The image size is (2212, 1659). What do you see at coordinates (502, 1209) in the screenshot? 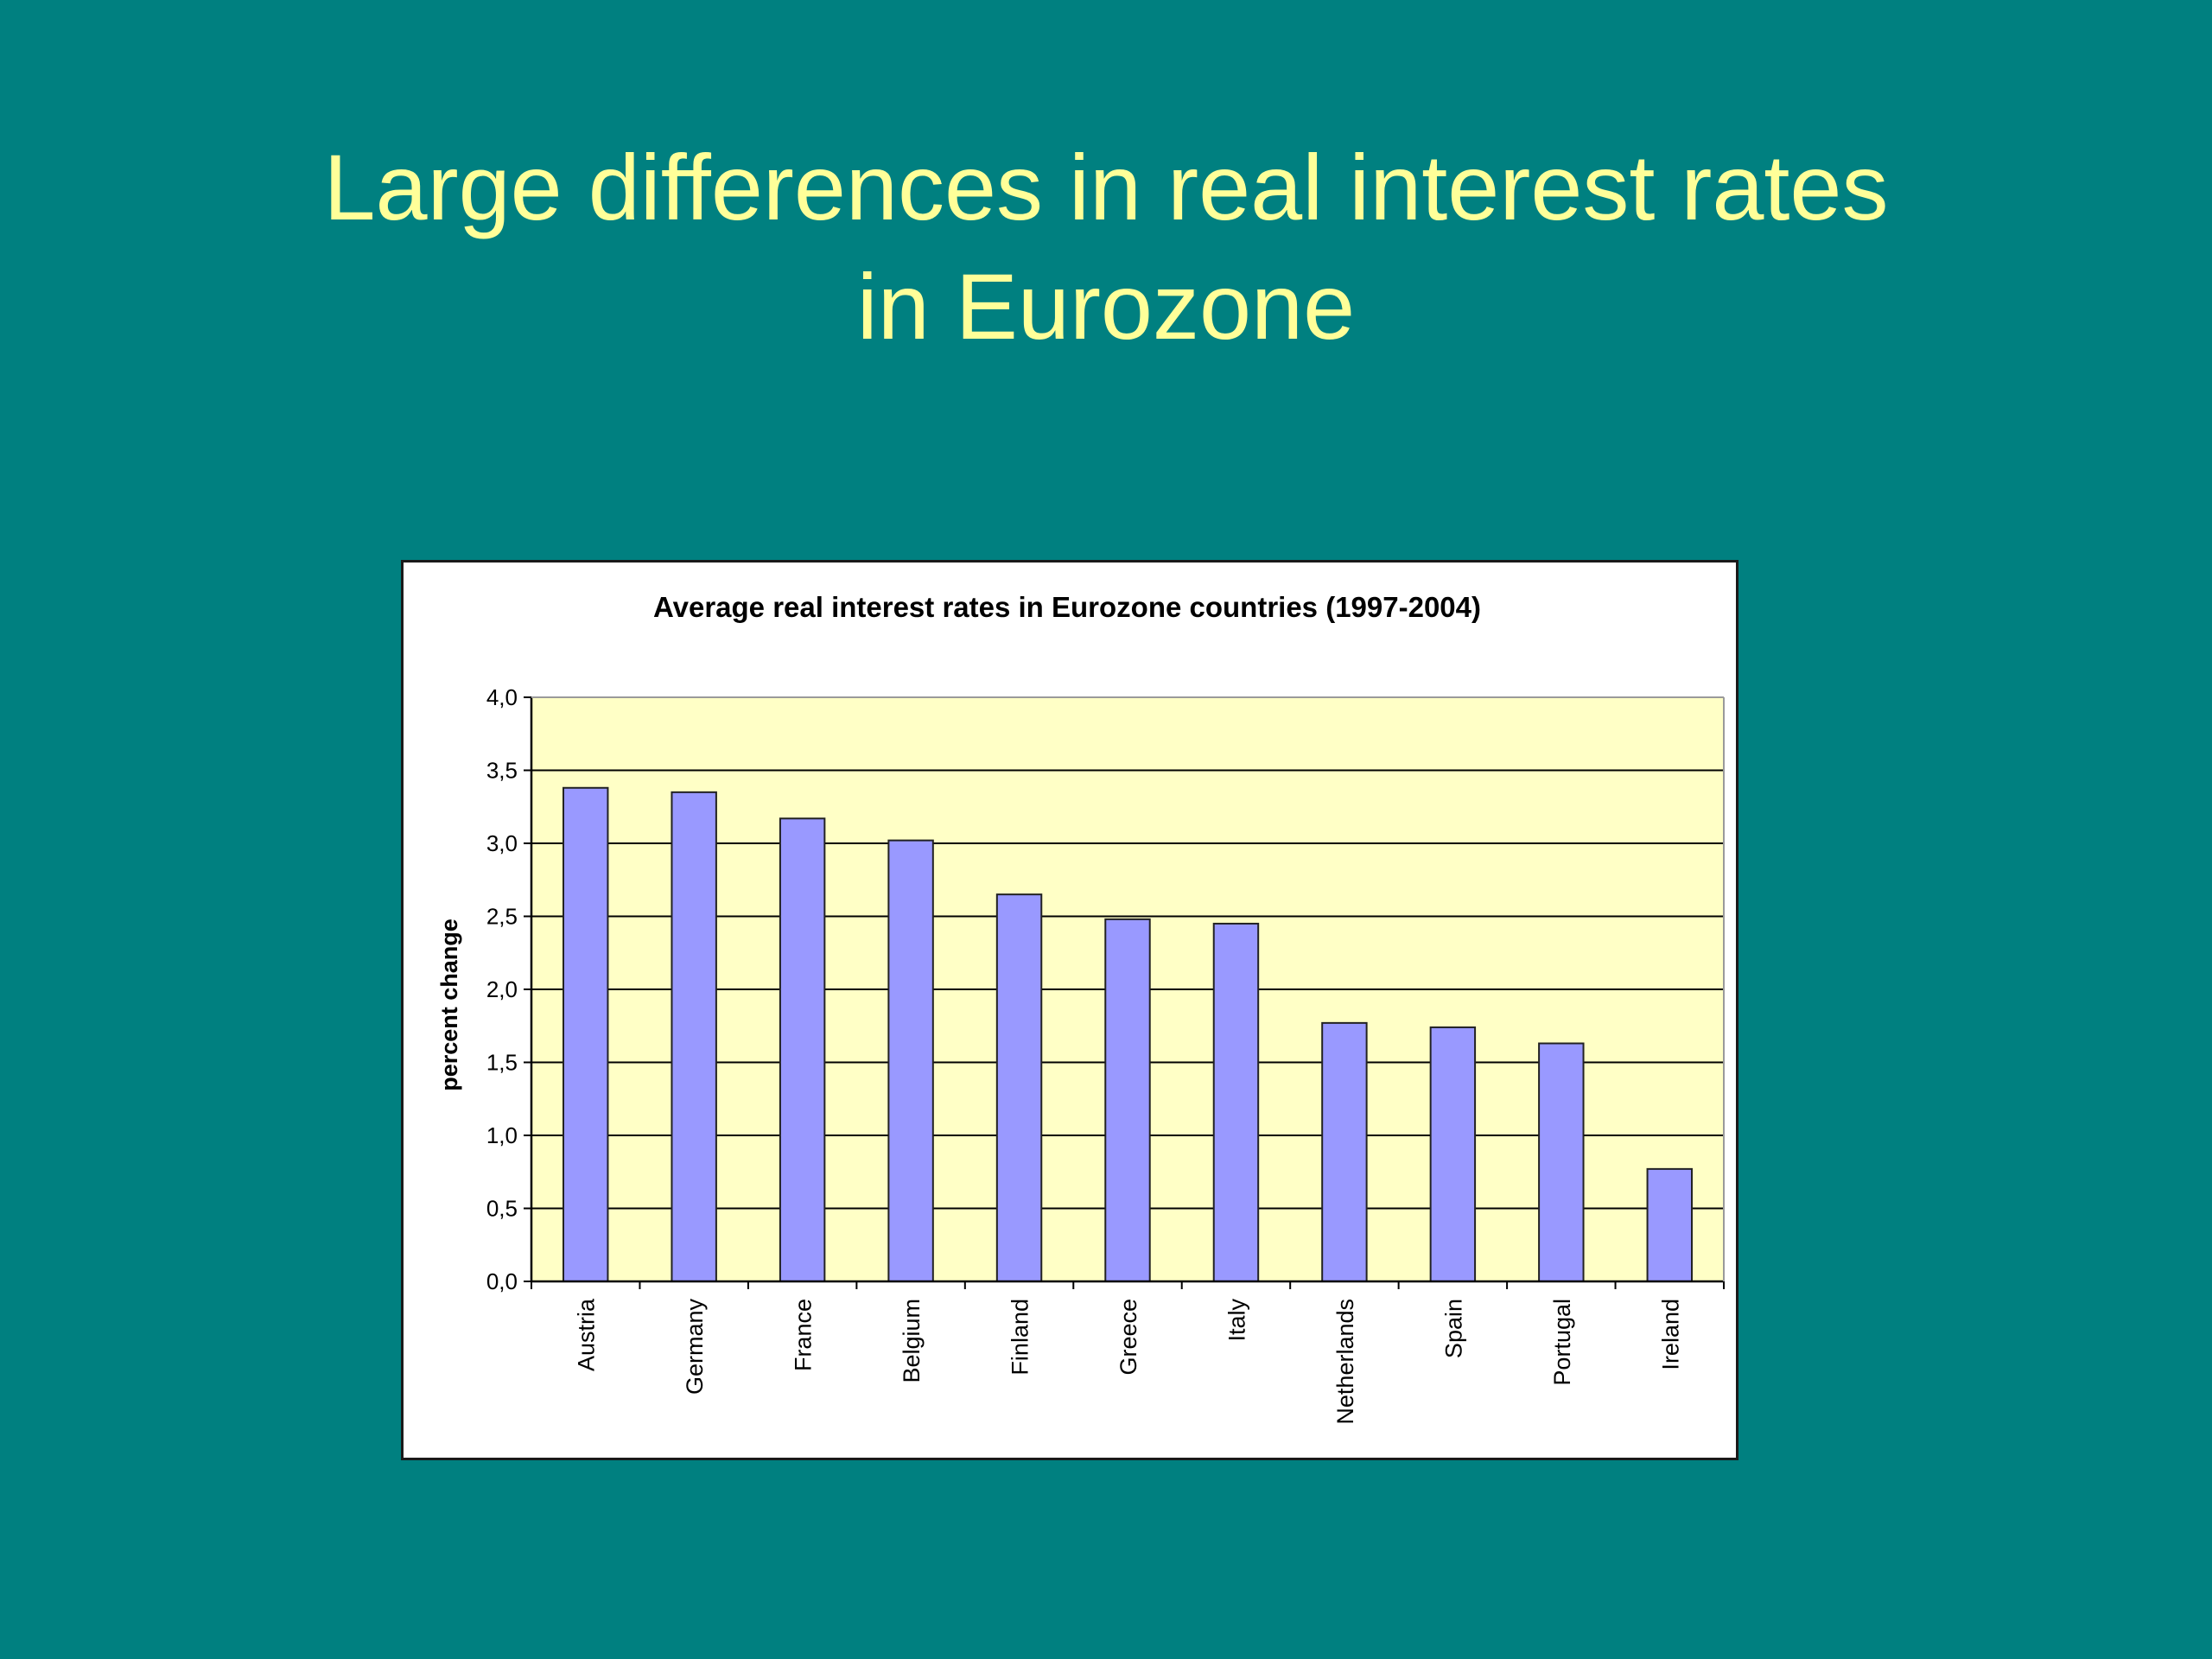
I see `y-tick-label: 0,5` at bounding box center [502, 1209].